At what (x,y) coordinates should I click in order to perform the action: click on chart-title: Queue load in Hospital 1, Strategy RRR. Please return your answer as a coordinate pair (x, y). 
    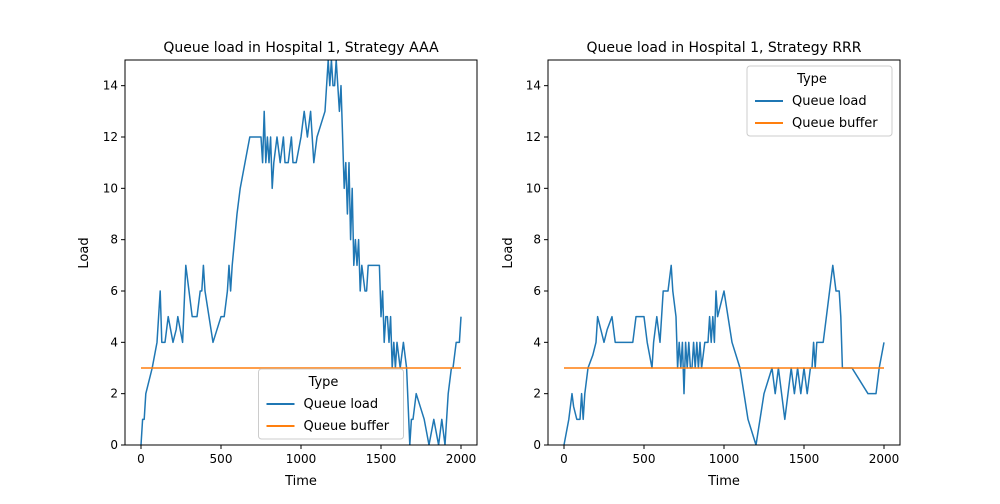
    Looking at the image, I should click on (723, 48).